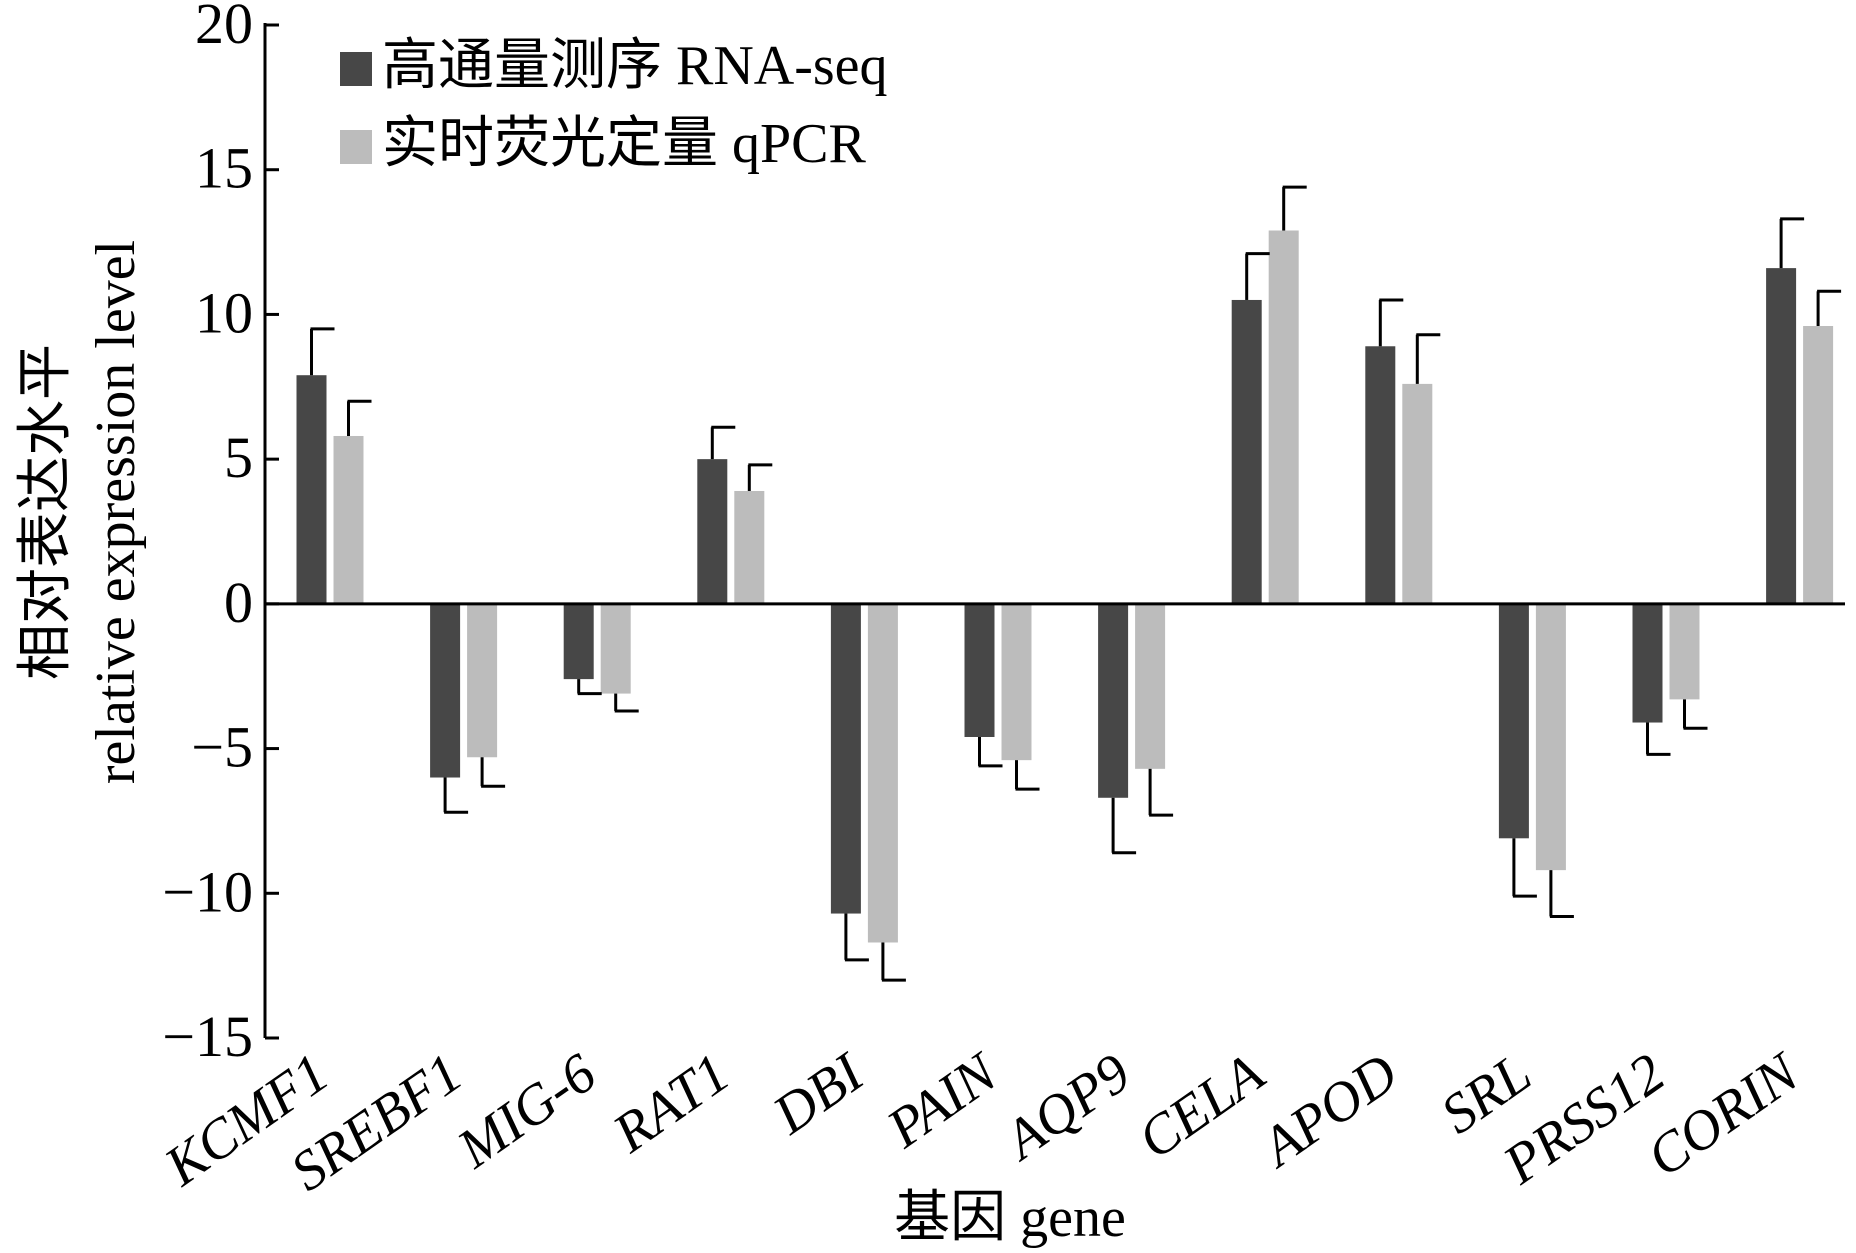 Image resolution: width=1856 pixels, height=1253 pixels. Describe the element at coordinates (943, 1100) in the screenshot. I see `category-label: PAIN` at that location.